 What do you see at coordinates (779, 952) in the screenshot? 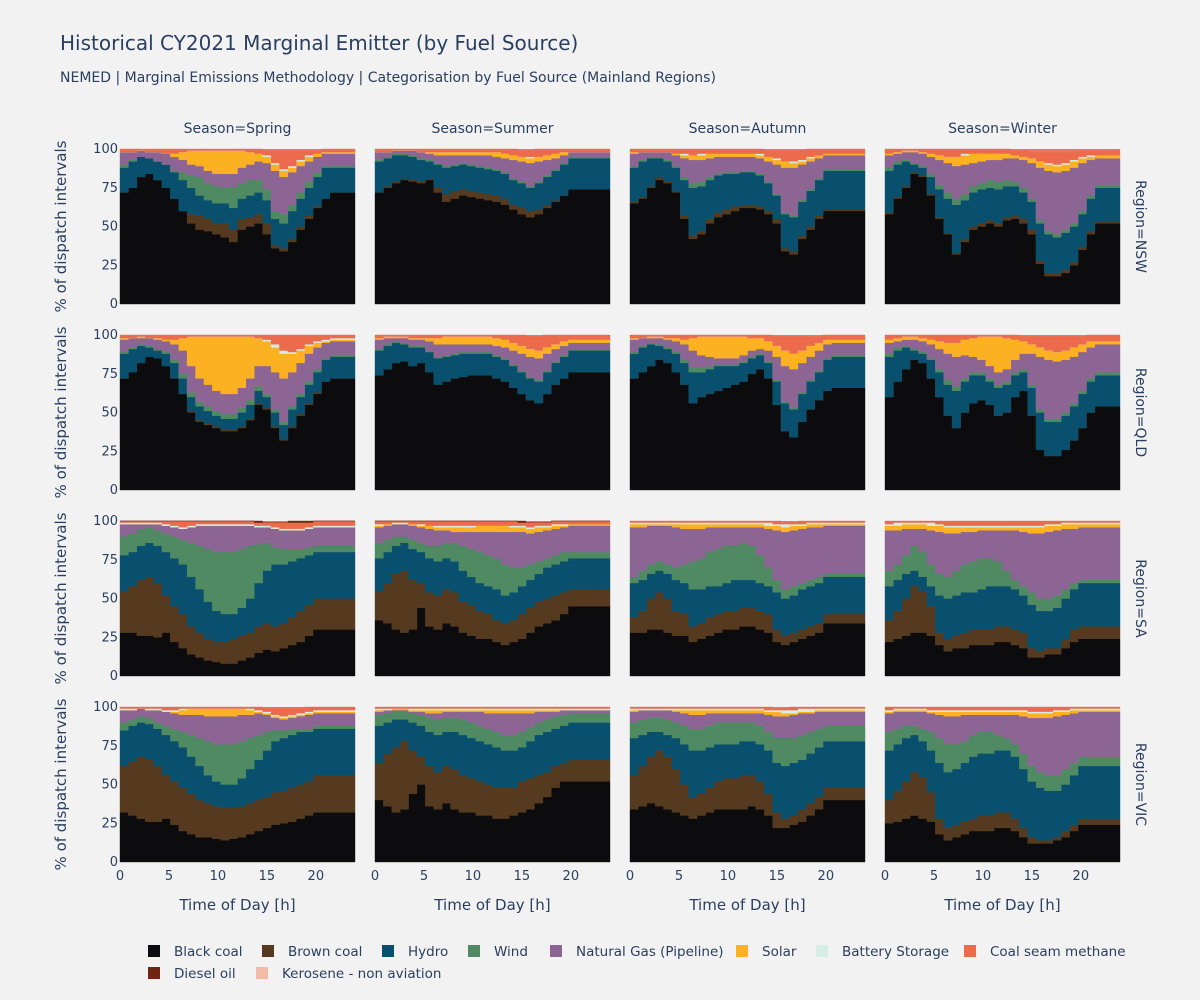
I see `legend-label: Solar` at bounding box center [779, 952].